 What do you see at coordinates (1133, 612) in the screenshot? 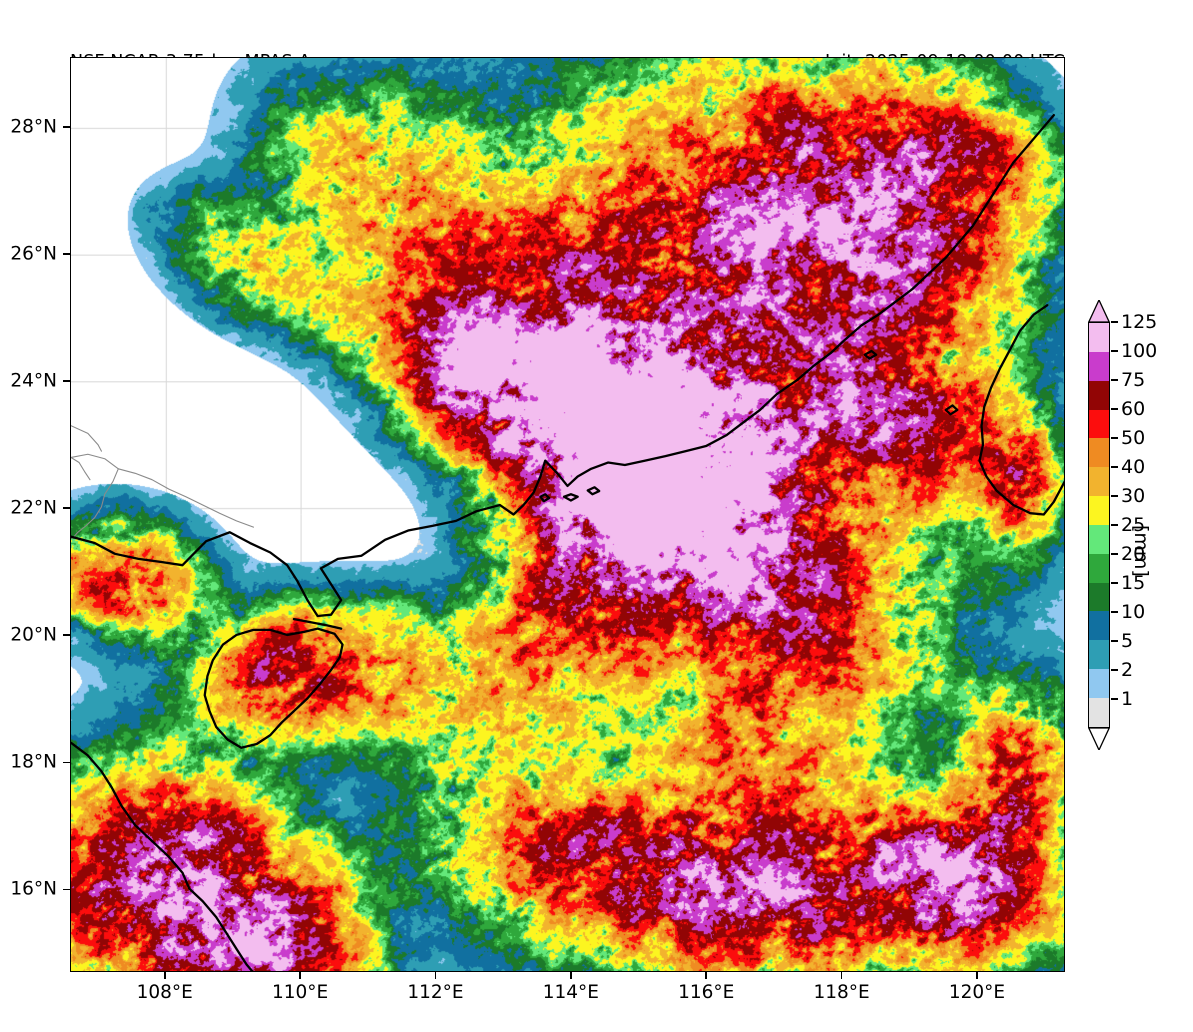
I see `colorbar-tick-label: 10` at bounding box center [1133, 612].